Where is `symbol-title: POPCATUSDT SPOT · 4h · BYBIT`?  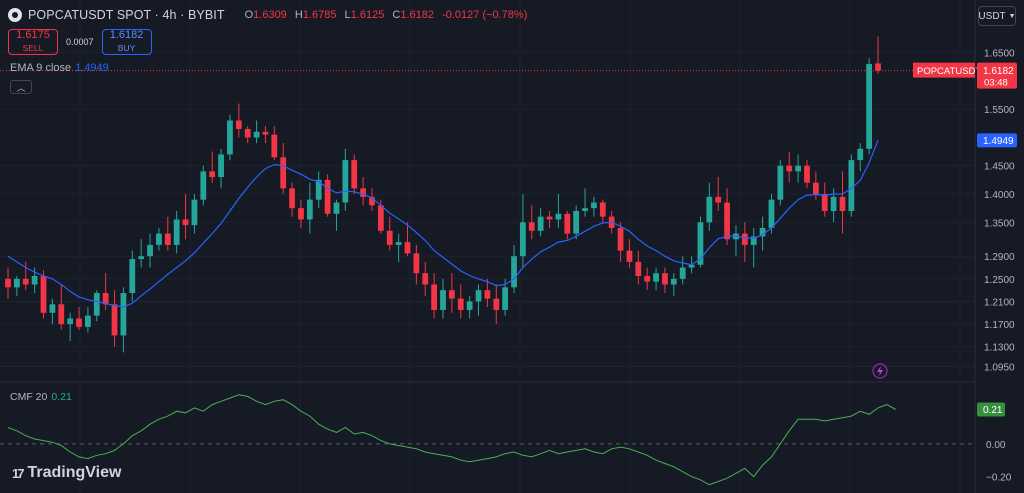 symbol-title: POPCATUSDT SPOT · 4h · BYBIT is located at coordinates (126, 15).